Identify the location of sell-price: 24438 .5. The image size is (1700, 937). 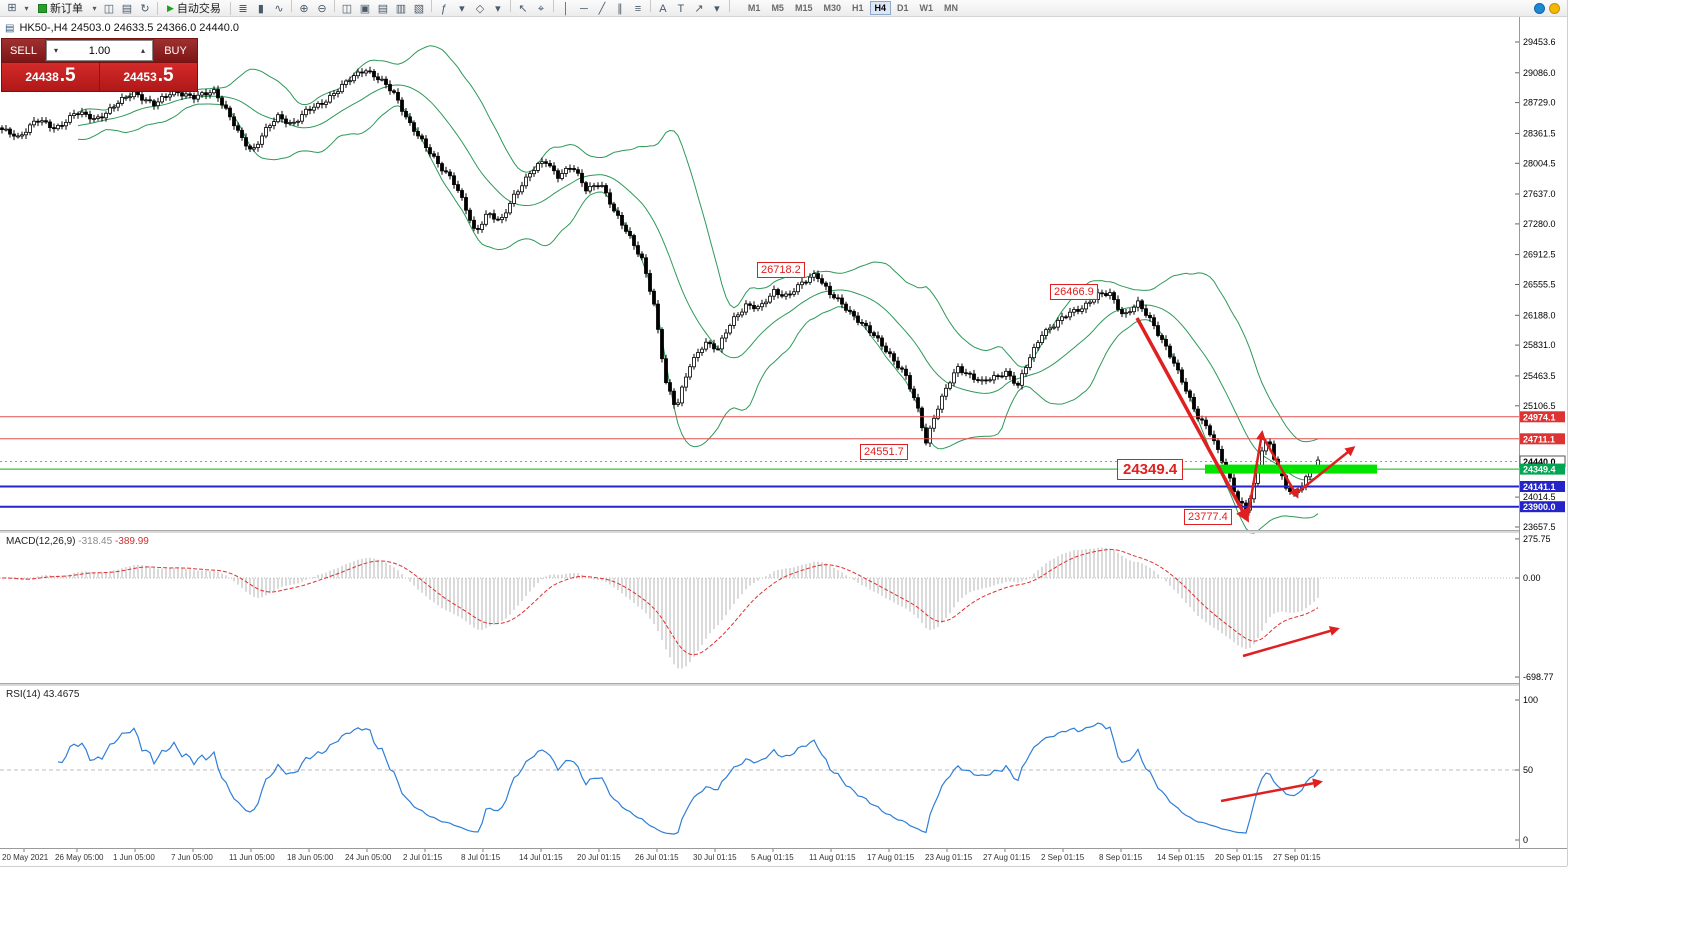
(50, 77).